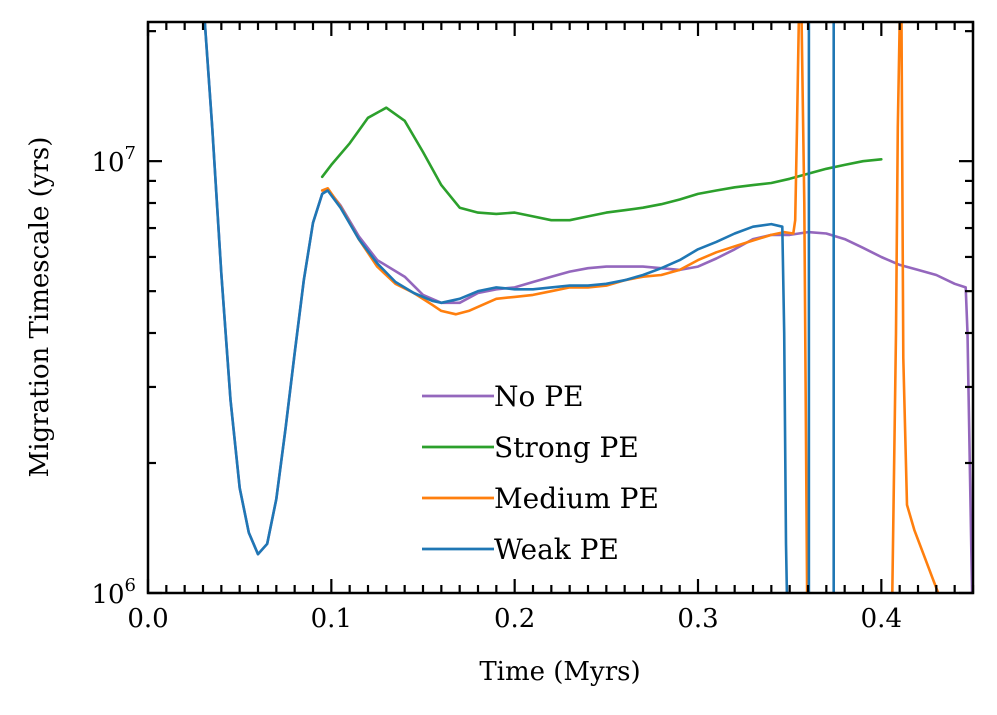 The image size is (997, 715). I want to click on y-axis-label: Migration Timescale (yrs), so click(40, 307).